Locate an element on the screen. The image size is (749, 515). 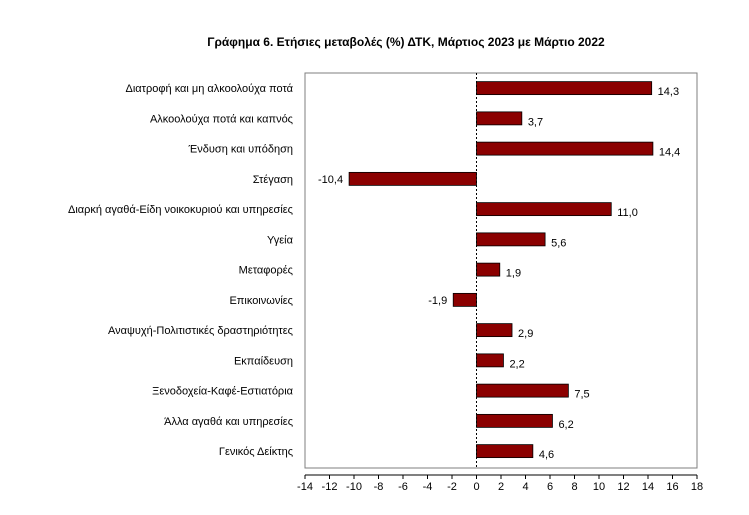
x-tick-label: -4 is located at coordinates (428, 487).